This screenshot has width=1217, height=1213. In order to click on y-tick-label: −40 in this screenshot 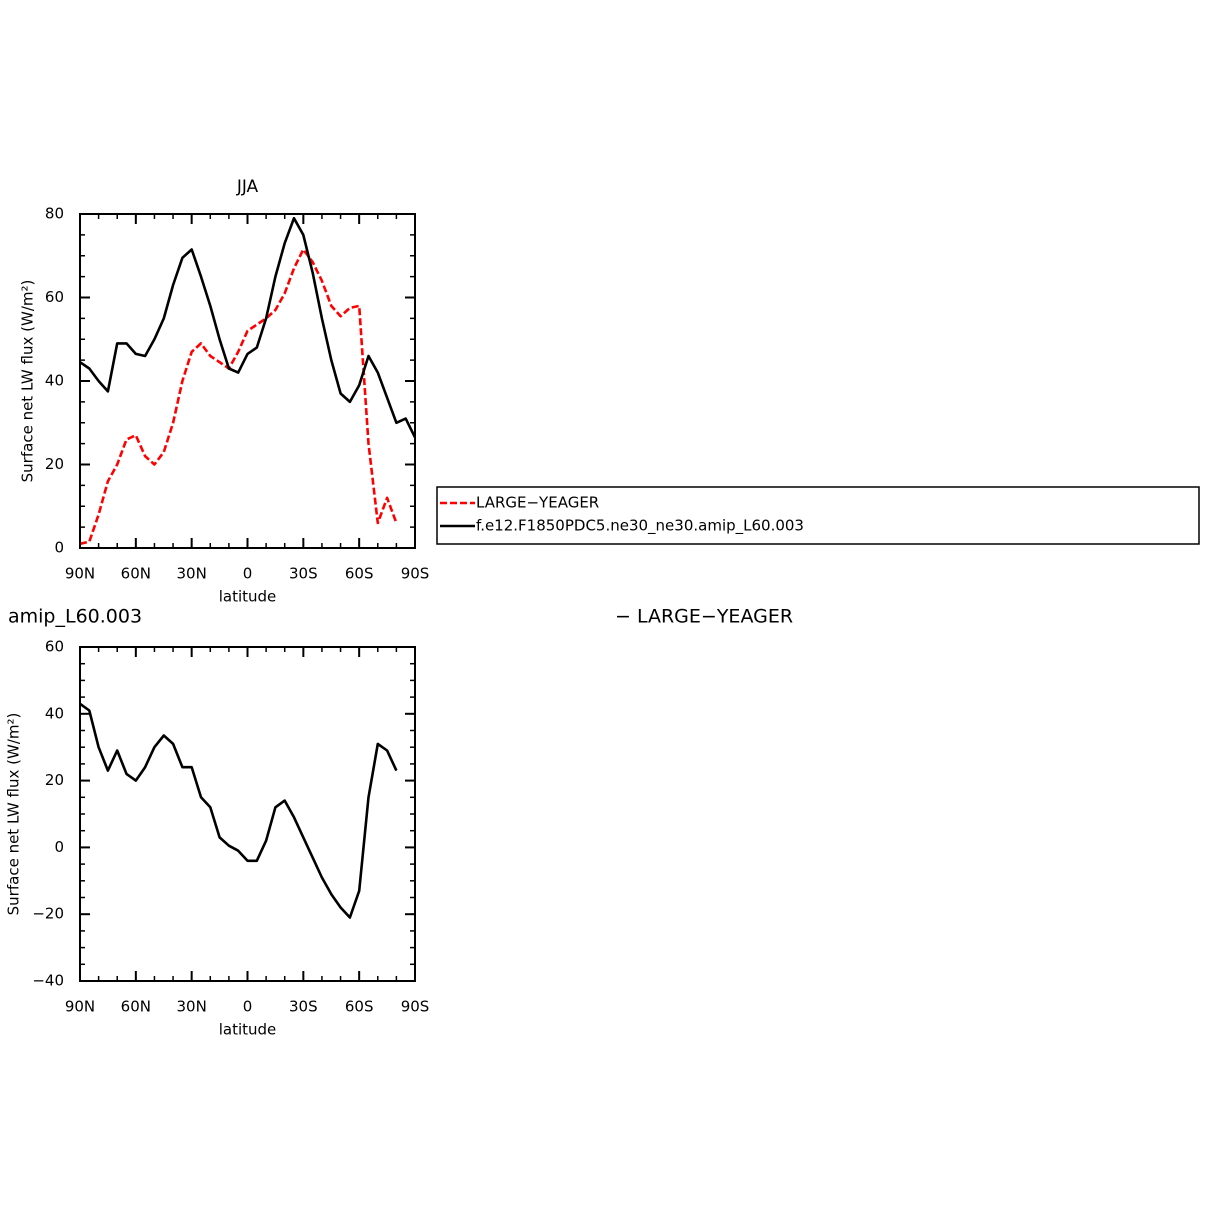, I will do `click(48, 981)`.